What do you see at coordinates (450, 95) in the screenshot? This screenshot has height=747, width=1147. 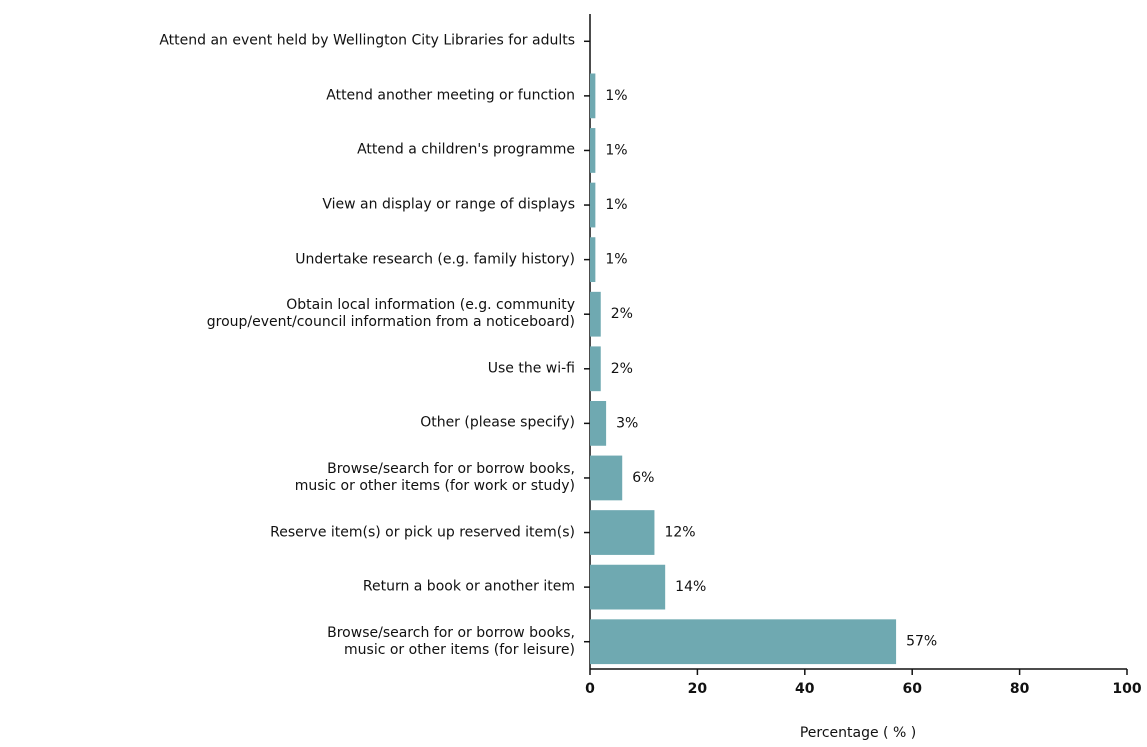 I see `category-label: Attend another meeting or function` at bounding box center [450, 95].